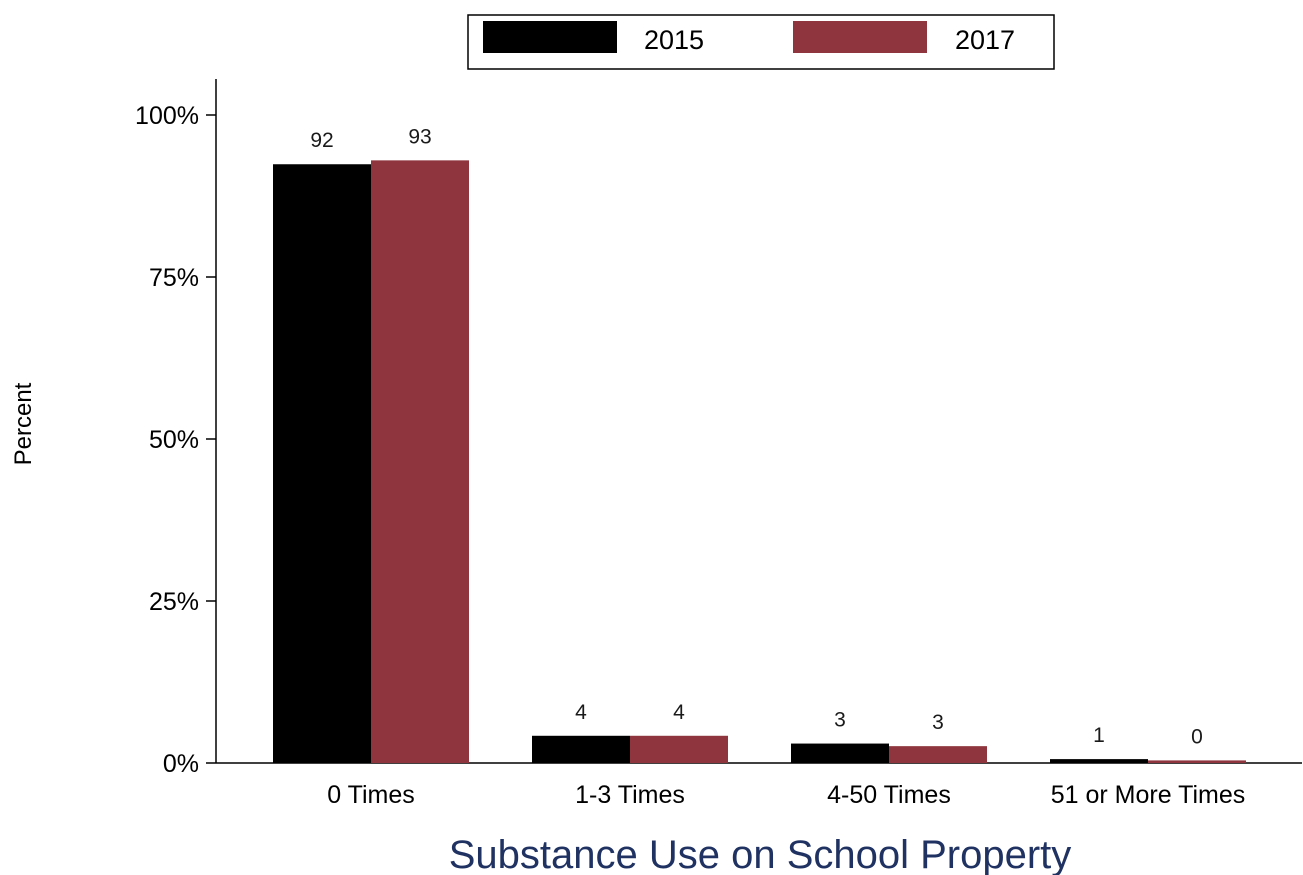 This screenshot has height=875, width=1303. Describe the element at coordinates (630, 795) in the screenshot. I see `x-tick-label: 1-3 Times` at that location.